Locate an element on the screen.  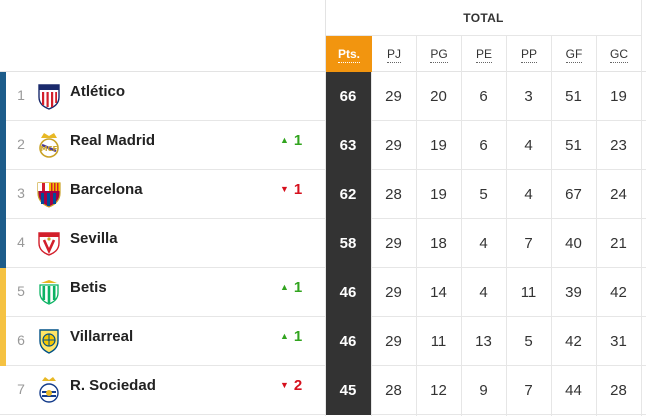
team-name: Villarreal is located at coordinates (102, 336).